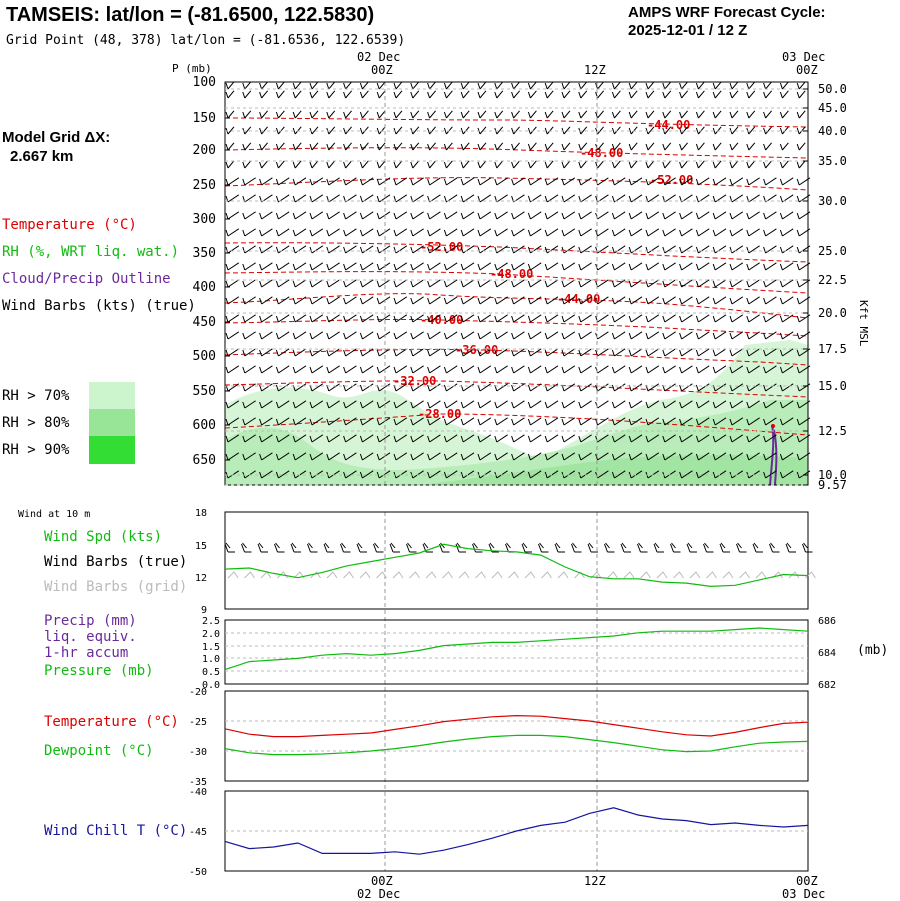  What do you see at coordinates (211, 647) in the screenshot?
I see `precip-tick-label: 1.5` at bounding box center [211, 647].